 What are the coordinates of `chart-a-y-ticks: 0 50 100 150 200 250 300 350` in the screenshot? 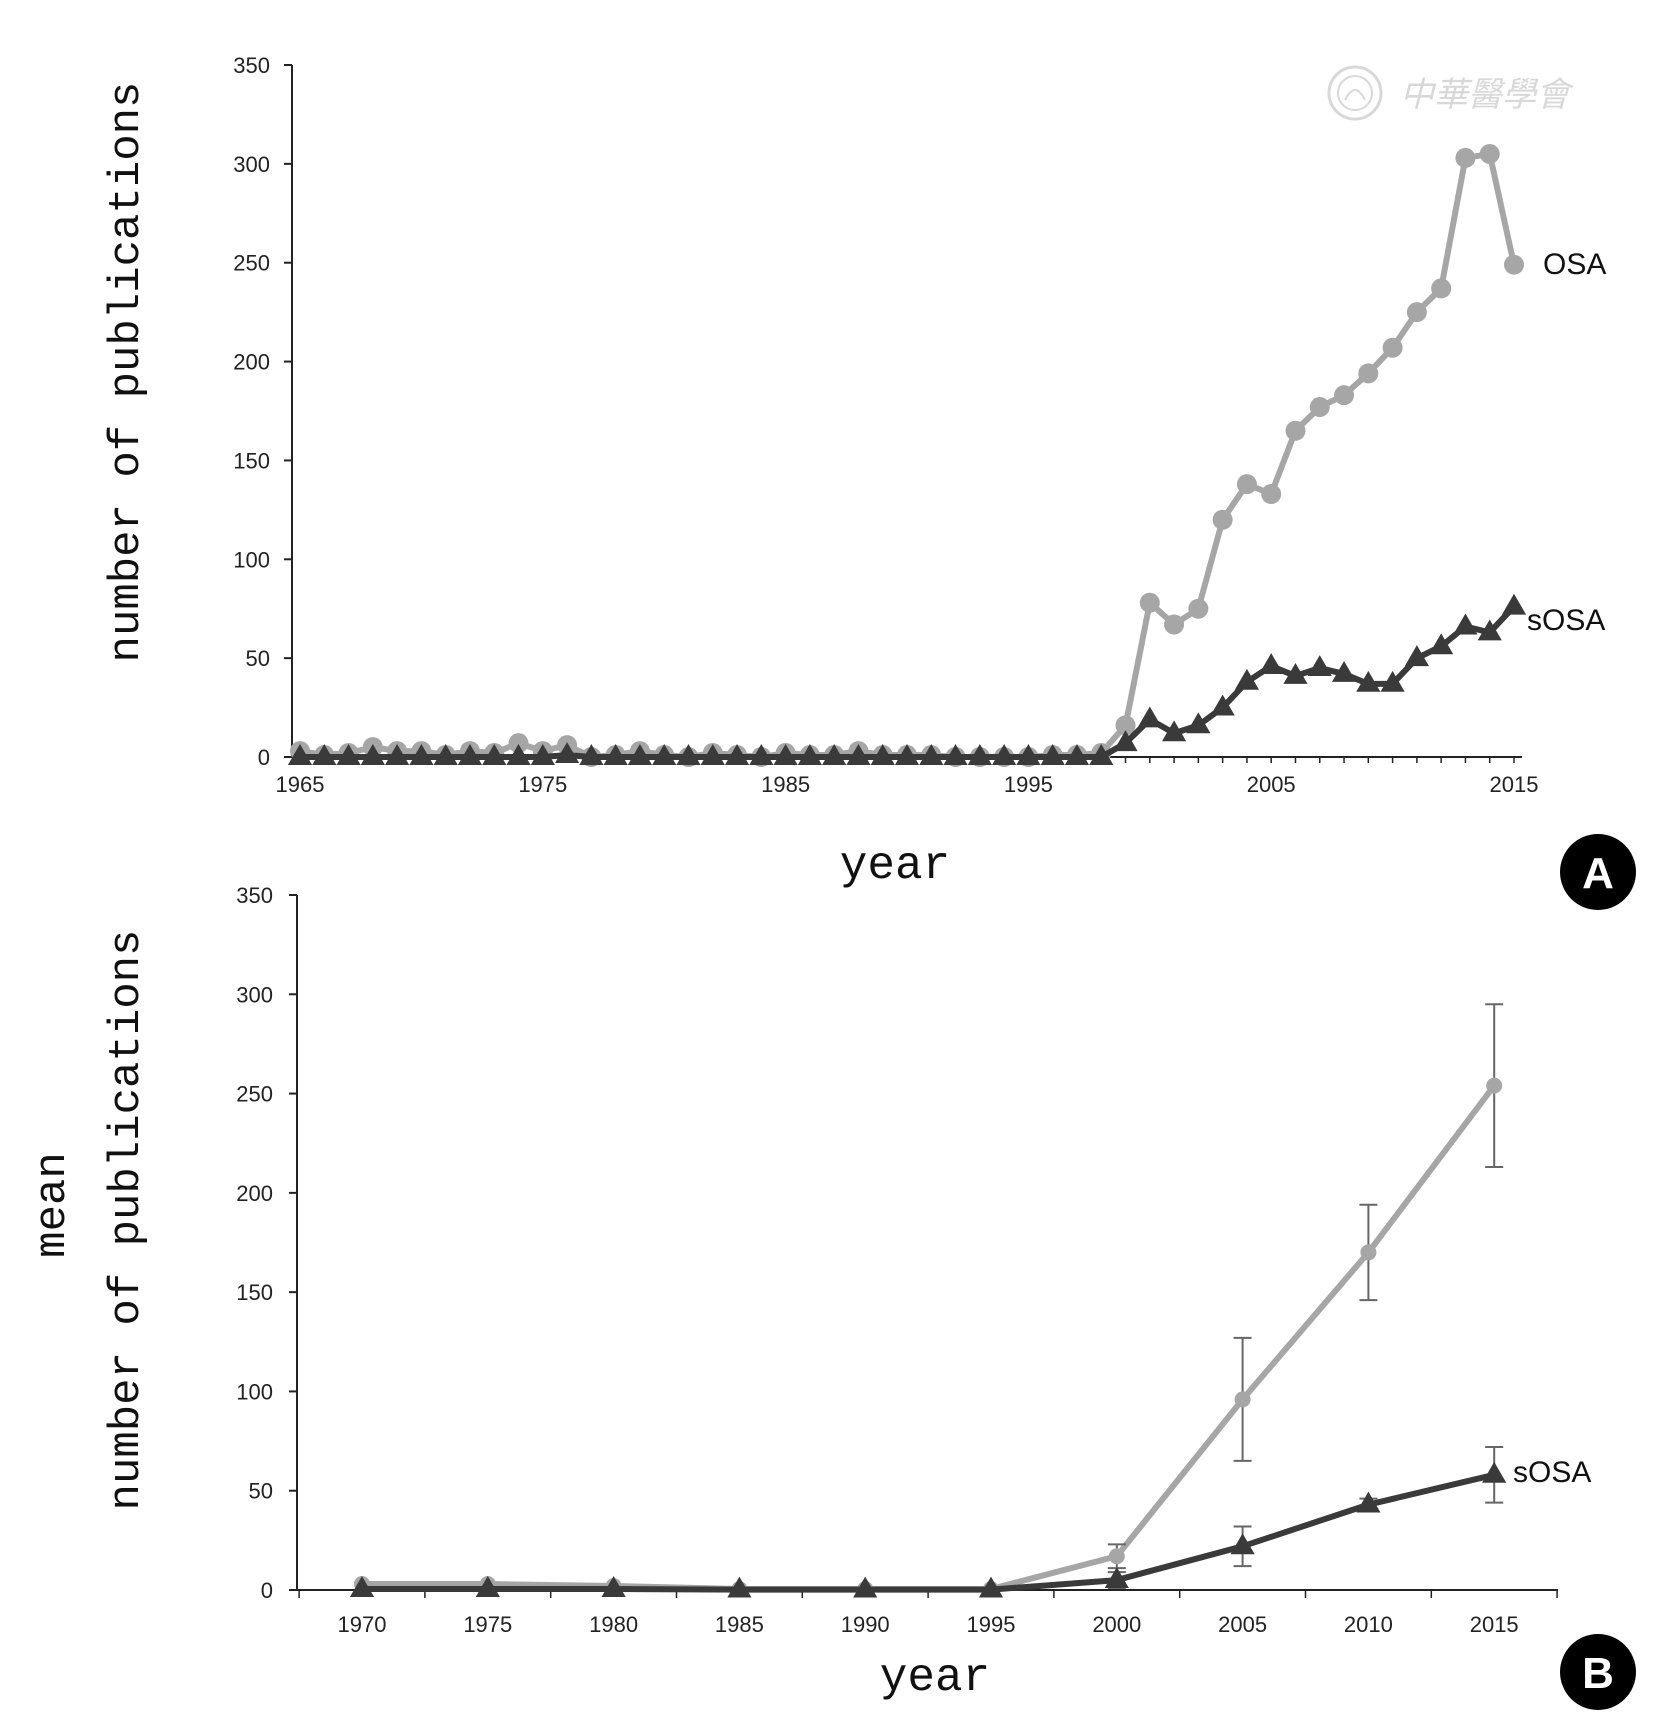 It's located at (262, 411).